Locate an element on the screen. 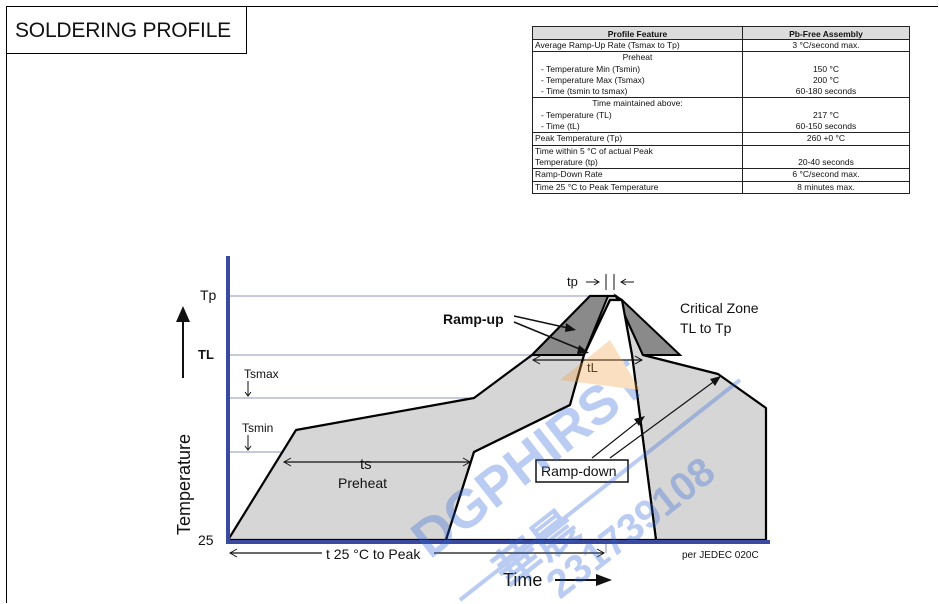 The width and height of the screenshot is (939, 604). x-axis-title: Time is located at coordinates (522, 580).